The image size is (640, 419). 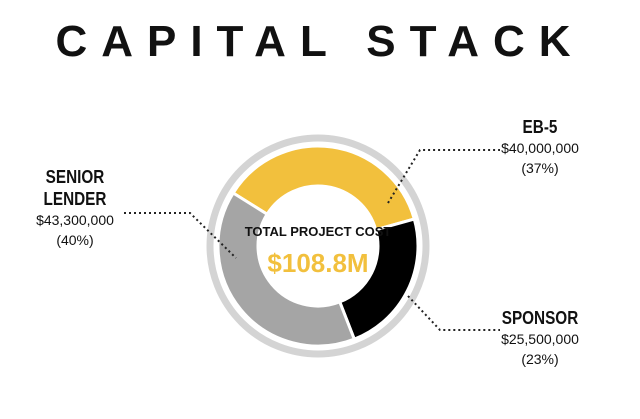 I want to click on segment-label: SENIOR LENDER $43,300,000 (40%), so click(x=75, y=208).